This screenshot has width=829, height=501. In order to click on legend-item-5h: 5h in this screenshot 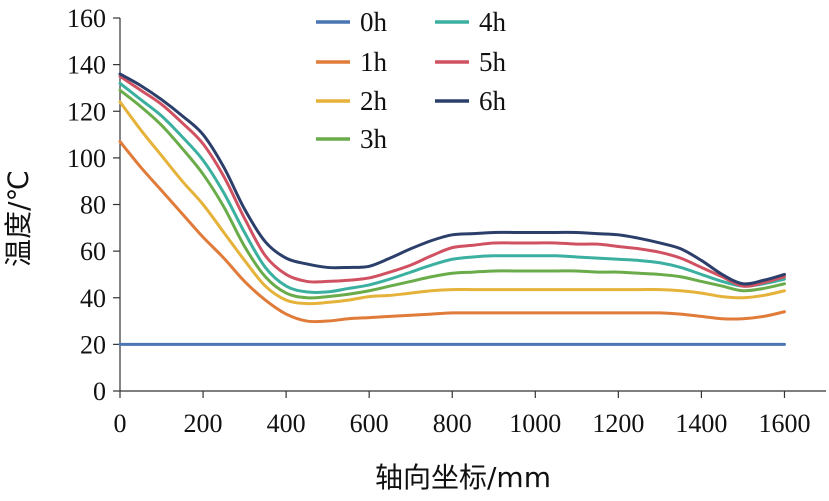, I will do `click(471, 62)`.